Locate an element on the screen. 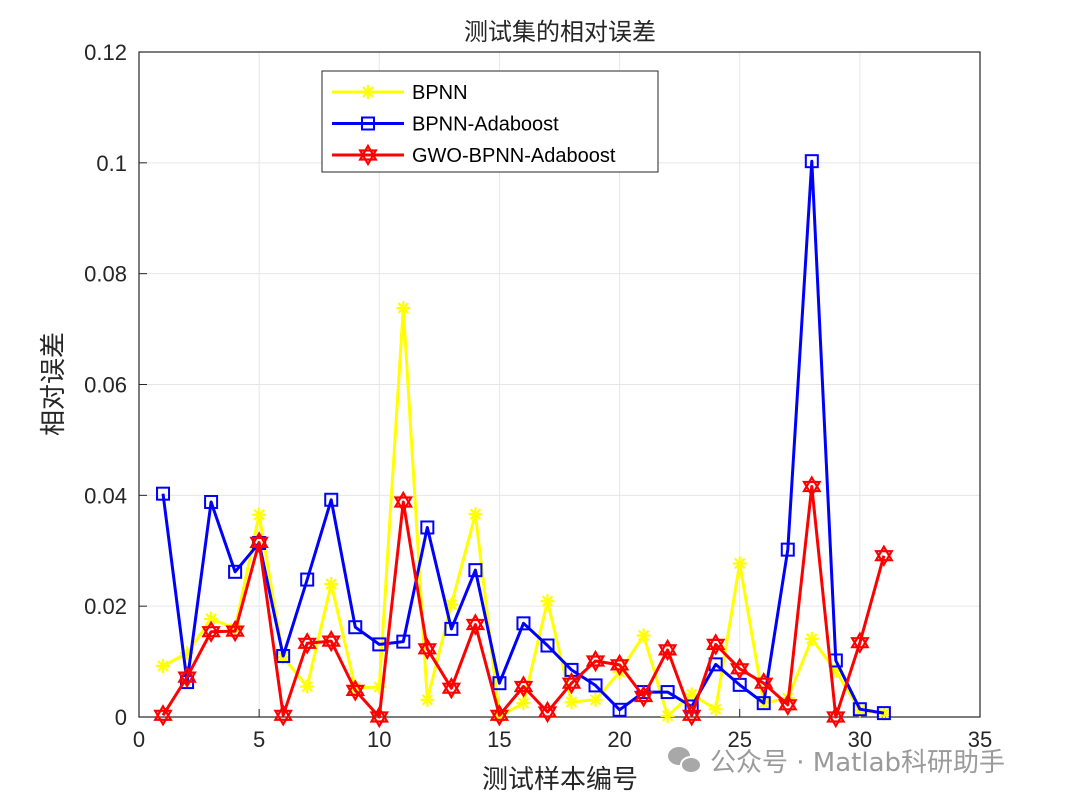 This screenshot has height=802, width=1080. x-tick-label: 35 is located at coordinates (980, 739).